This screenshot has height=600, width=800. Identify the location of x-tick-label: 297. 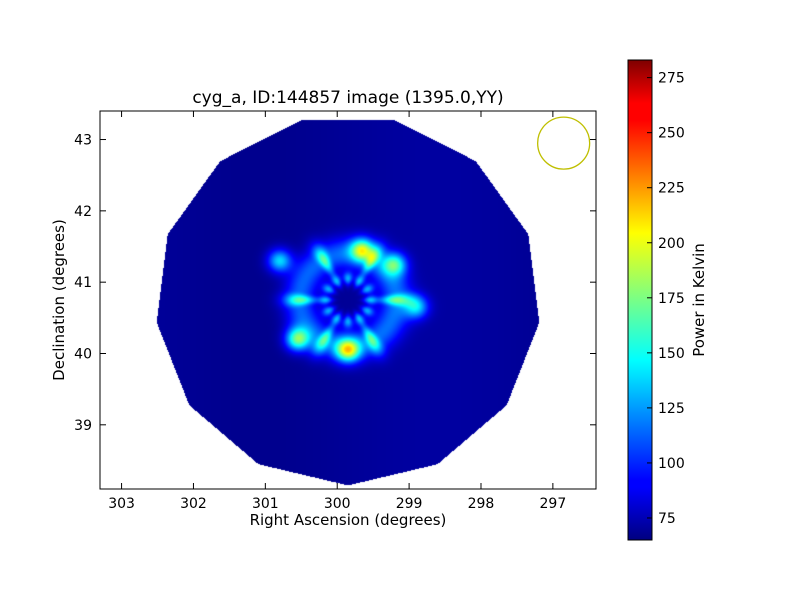
(553, 504).